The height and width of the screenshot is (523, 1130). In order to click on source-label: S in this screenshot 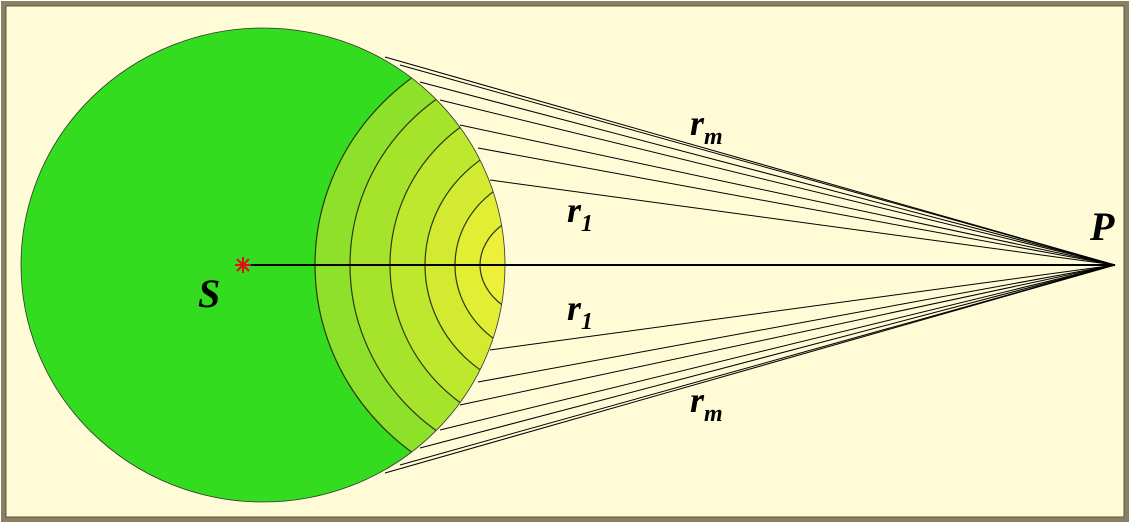, I will do `click(209, 293)`.